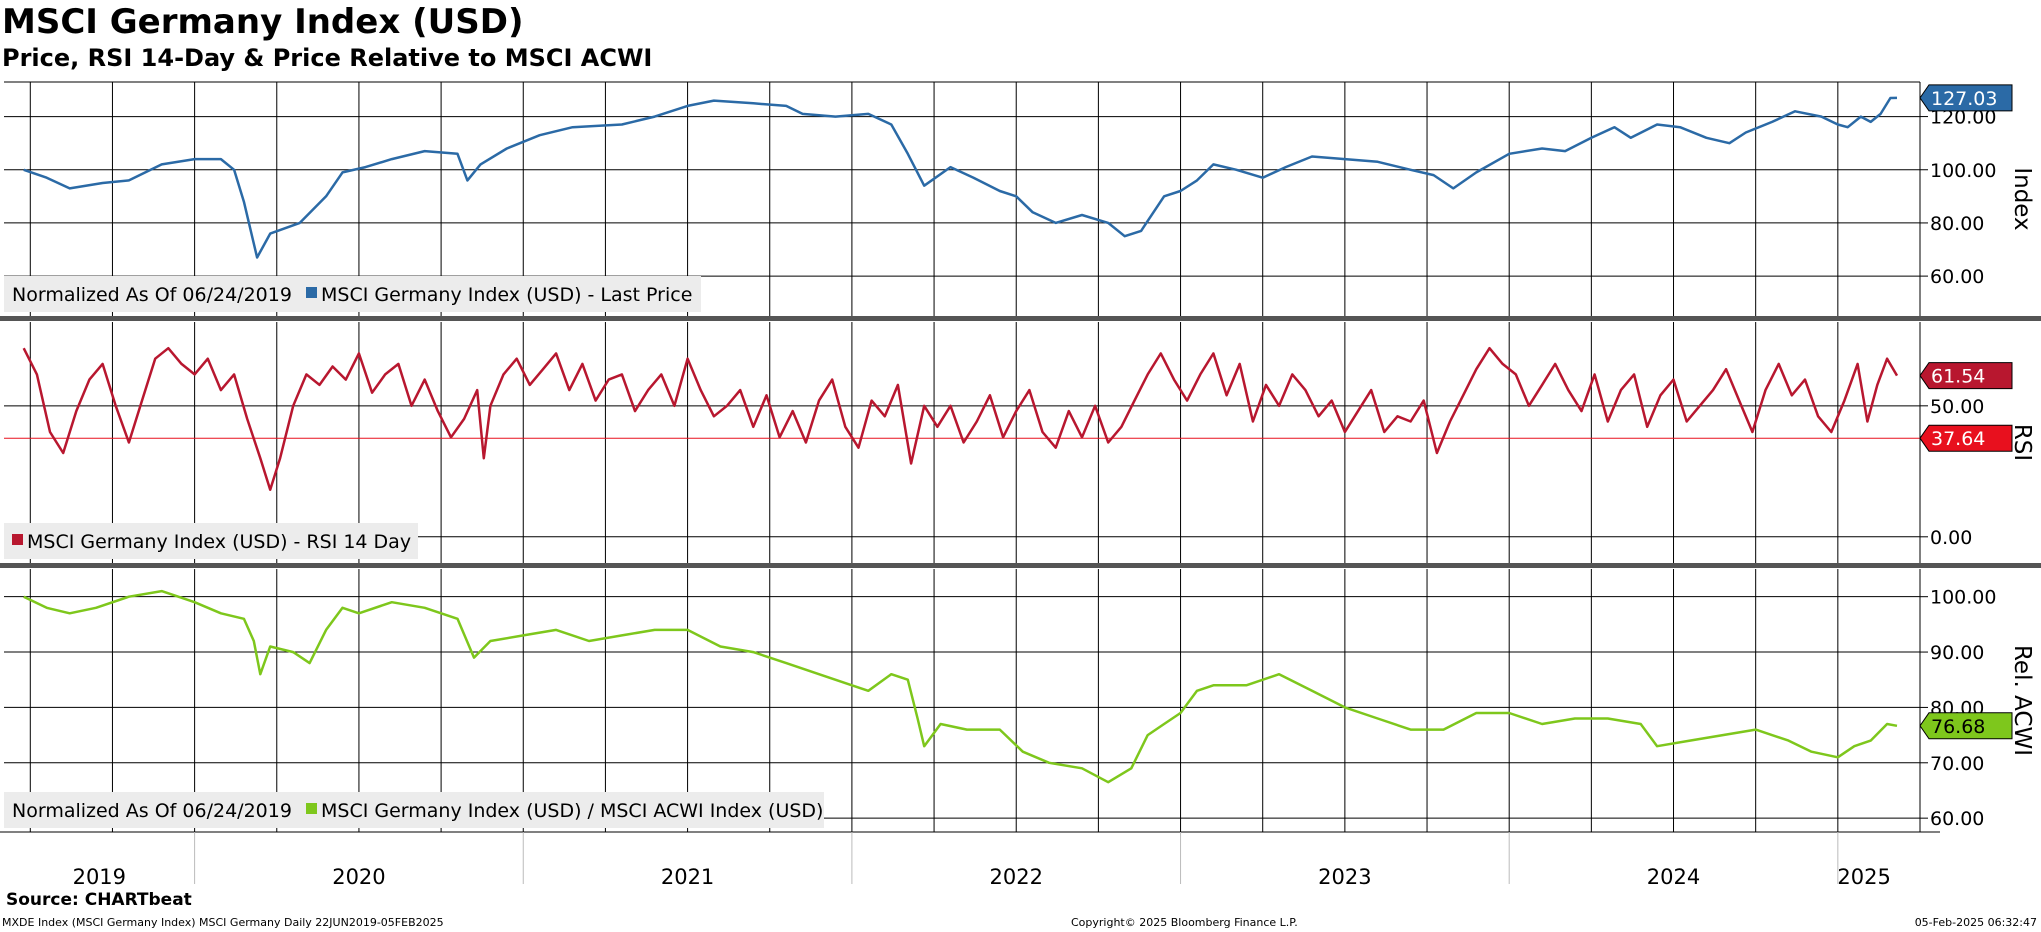 The height and width of the screenshot is (932, 2041). I want to click on tick-label-relative-1: 70.00, so click(1957, 764).